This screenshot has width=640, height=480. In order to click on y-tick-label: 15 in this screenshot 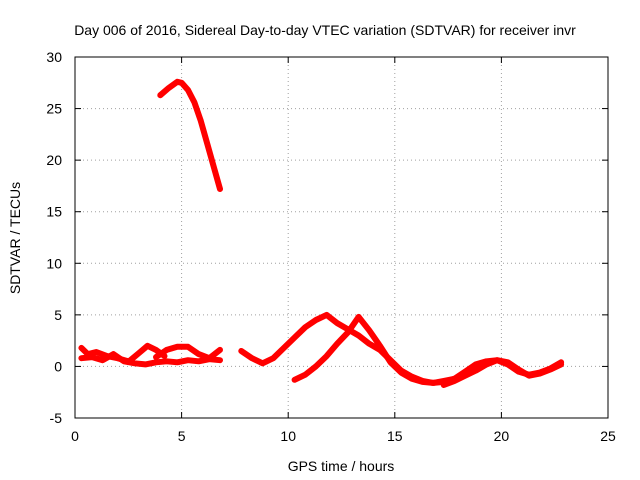, I will do `click(54, 212)`.